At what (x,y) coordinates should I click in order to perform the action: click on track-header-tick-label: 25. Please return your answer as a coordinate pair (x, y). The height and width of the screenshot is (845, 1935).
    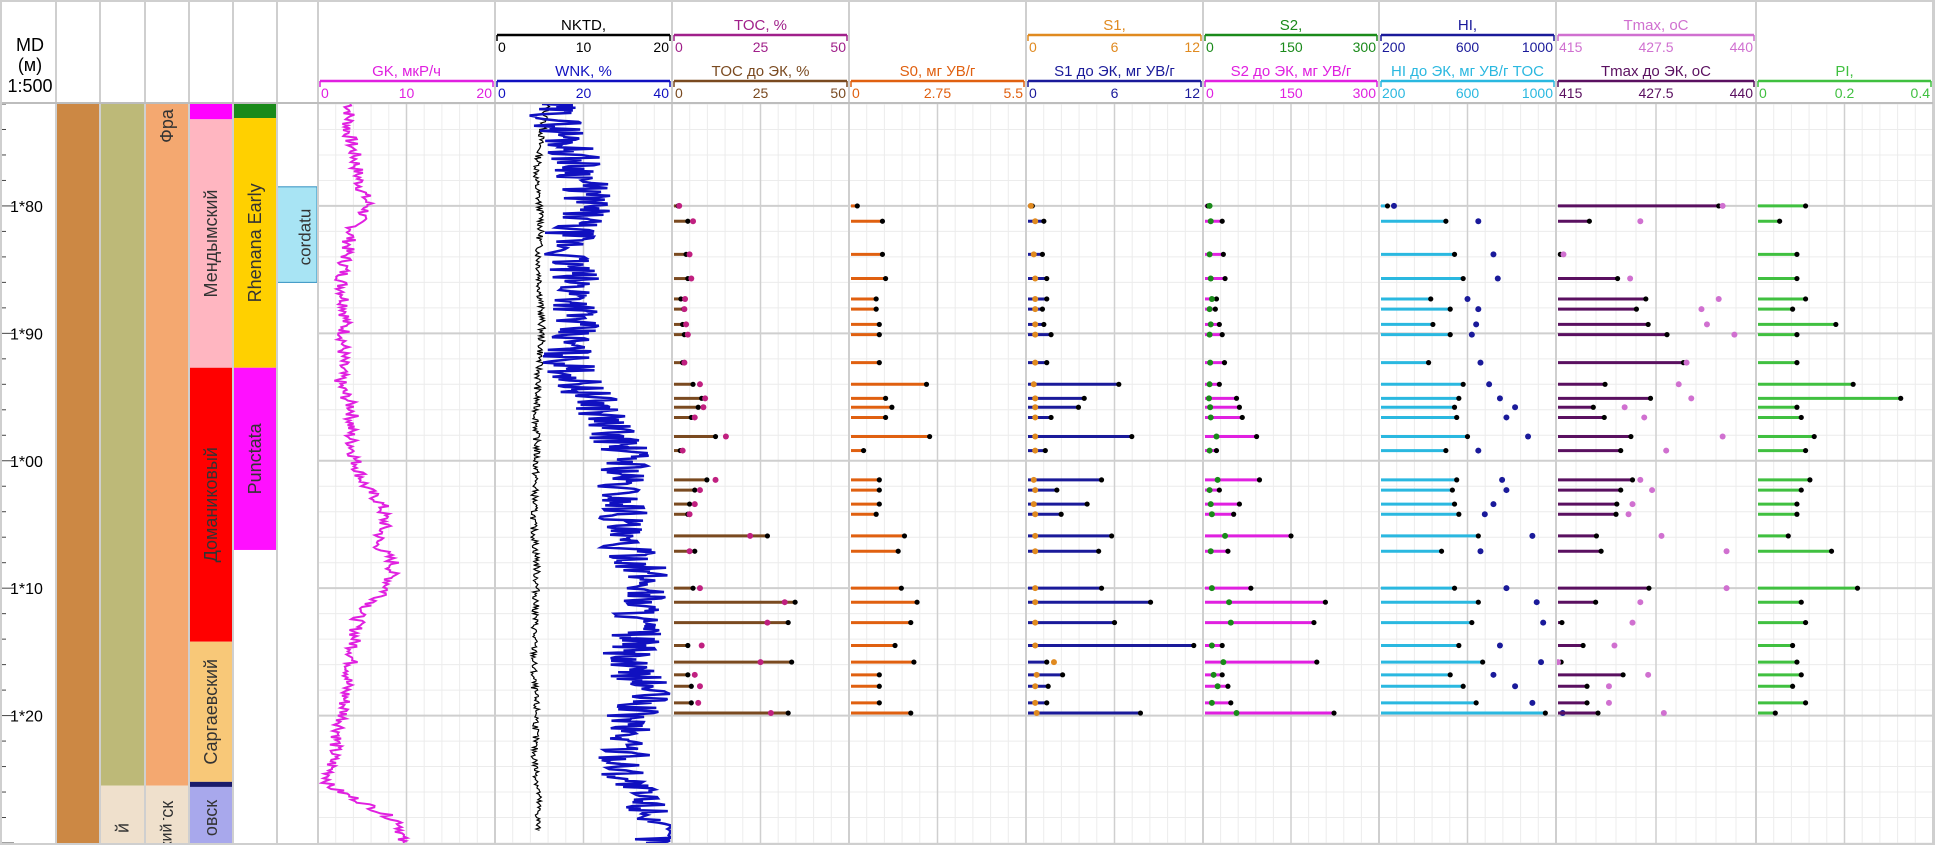
    Looking at the image, I should click on (761, 93).